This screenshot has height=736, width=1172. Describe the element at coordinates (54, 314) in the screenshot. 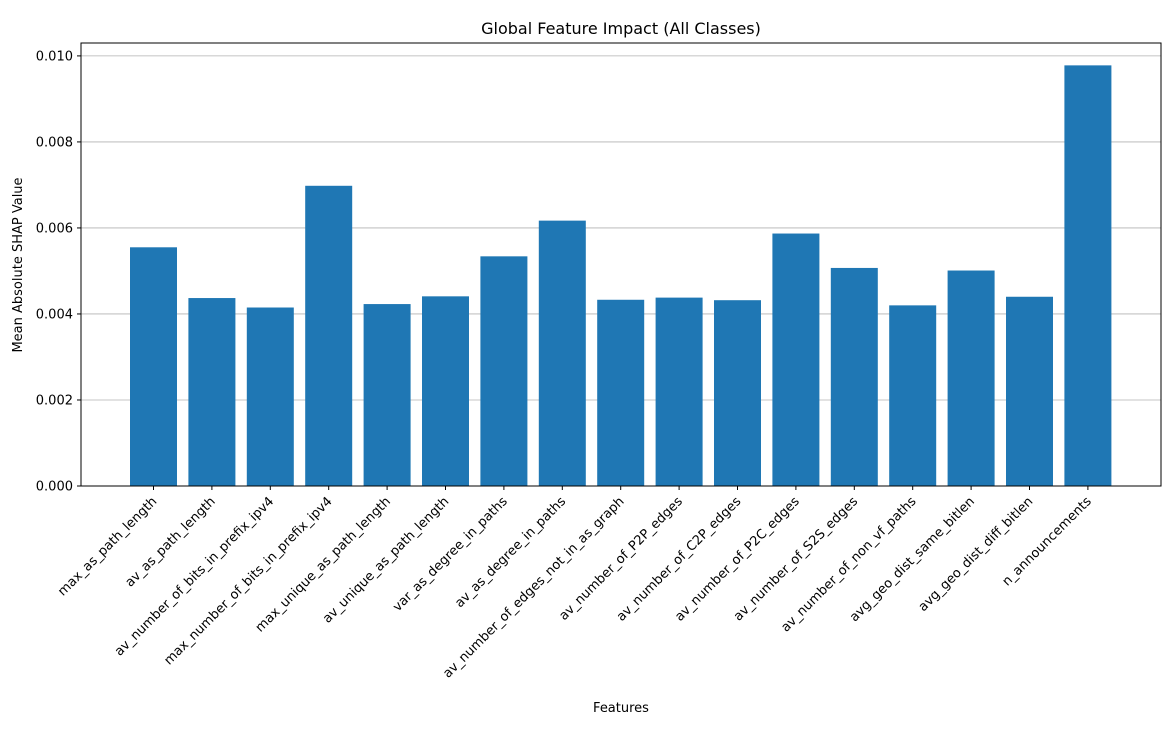

I see `y-tick-label: 0.004` at that location.